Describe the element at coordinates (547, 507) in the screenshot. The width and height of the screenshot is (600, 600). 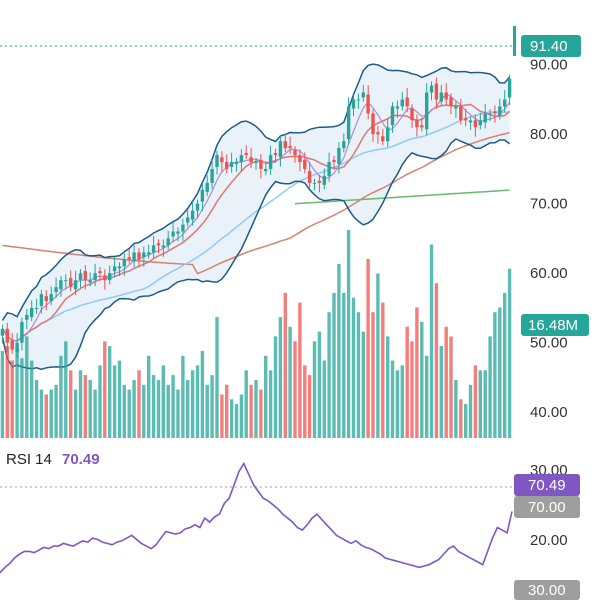
I see `rsi-level-tag` at that location.